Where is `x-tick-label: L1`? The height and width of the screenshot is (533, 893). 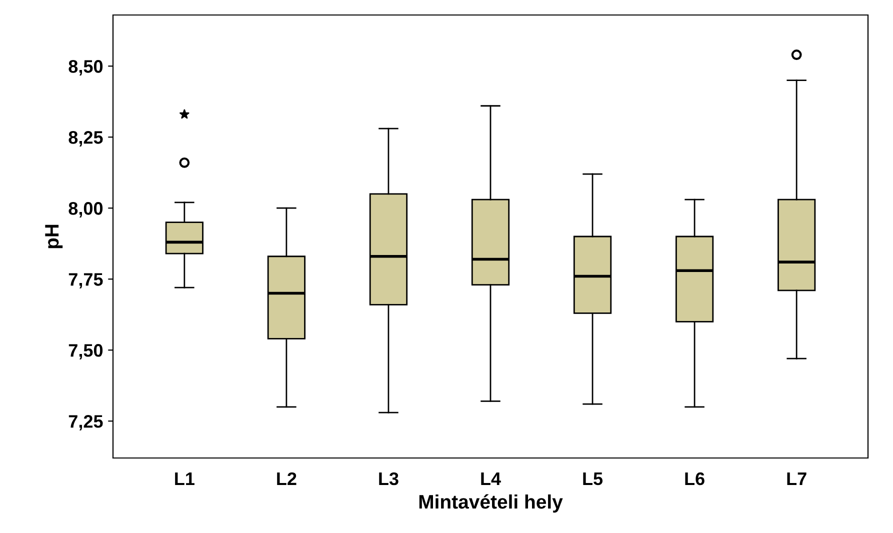
x-tick-label: L1 is located at coordinates (184, 478).